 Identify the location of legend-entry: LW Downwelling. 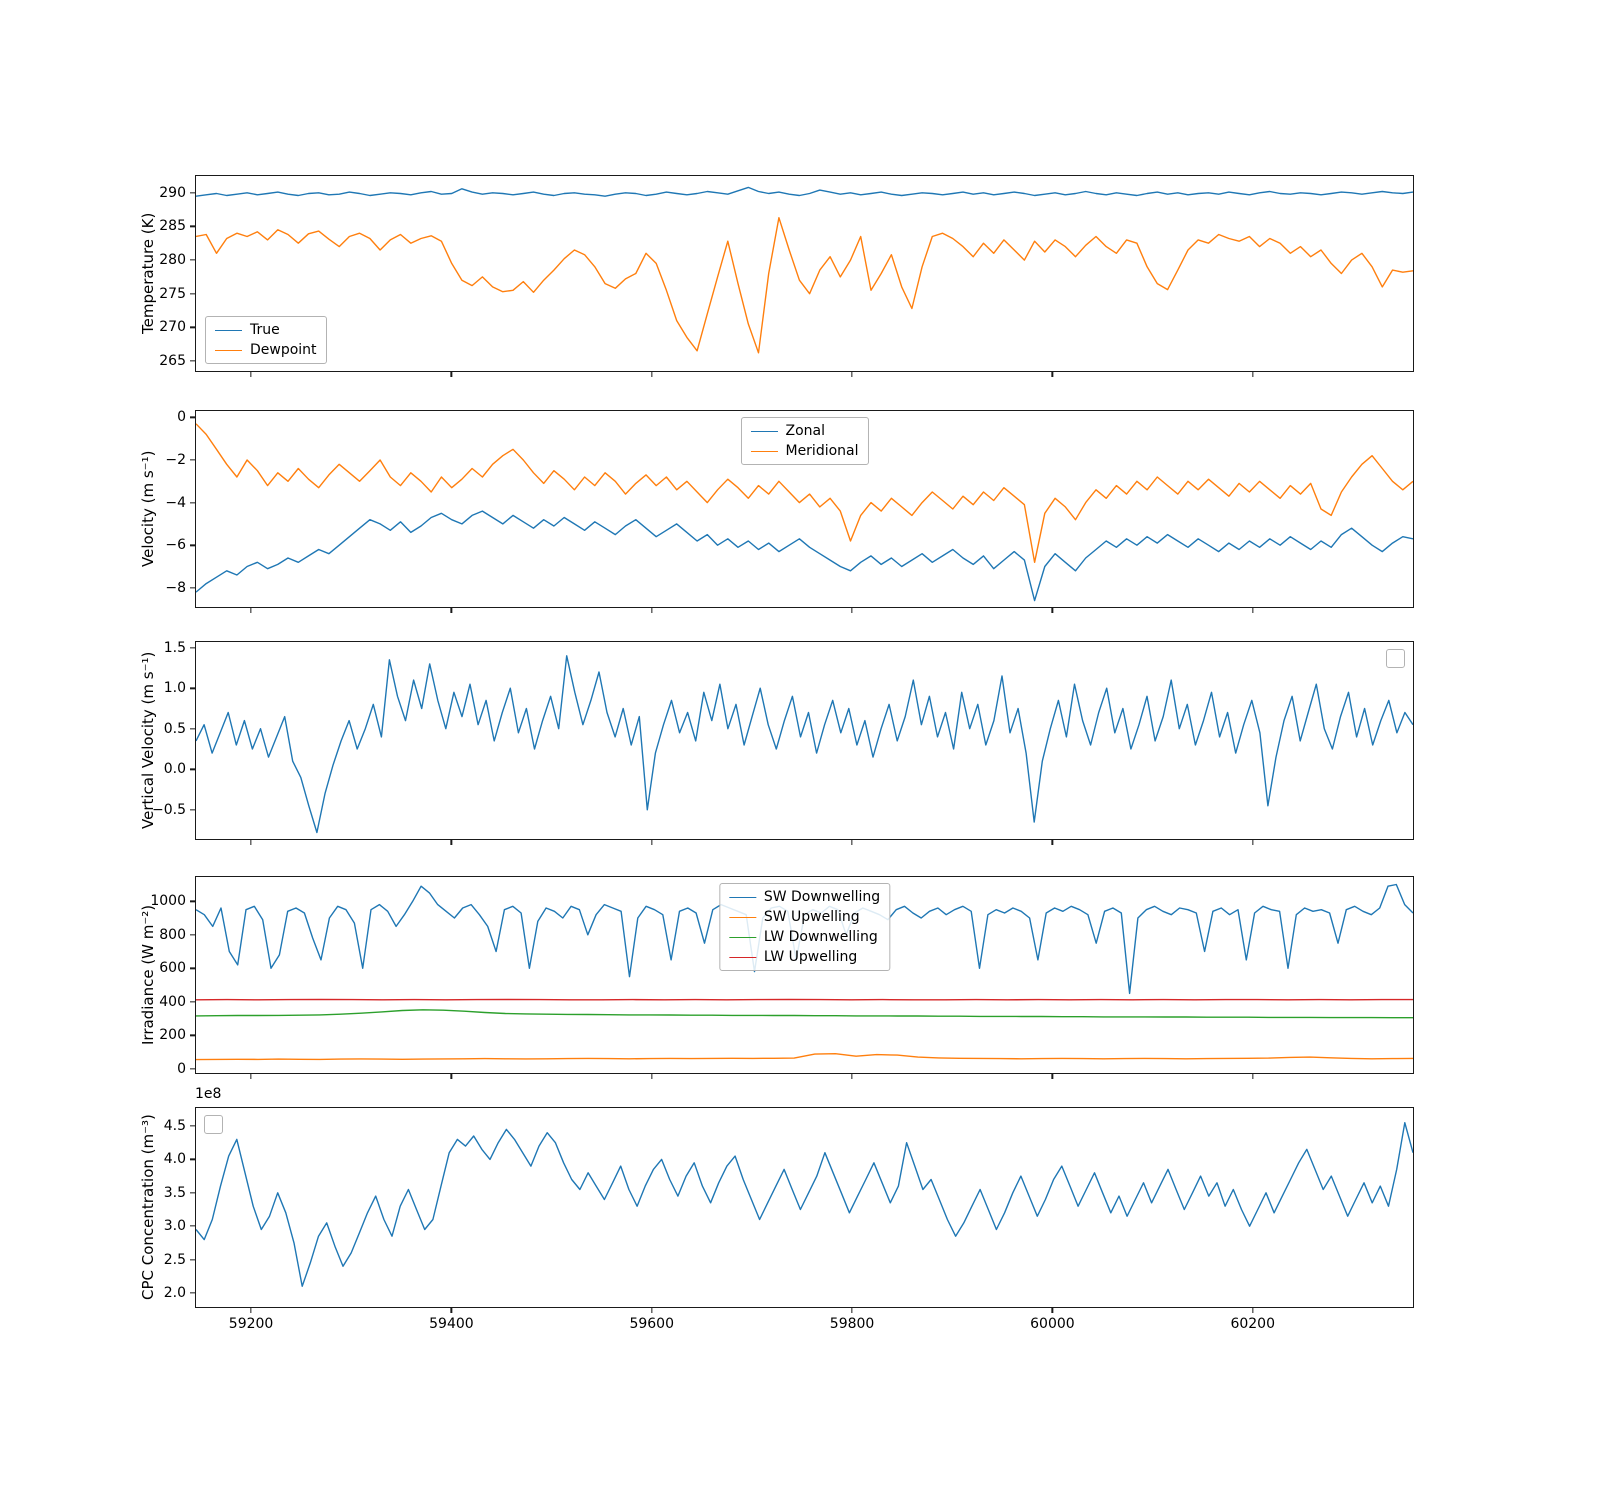
(804, 937).